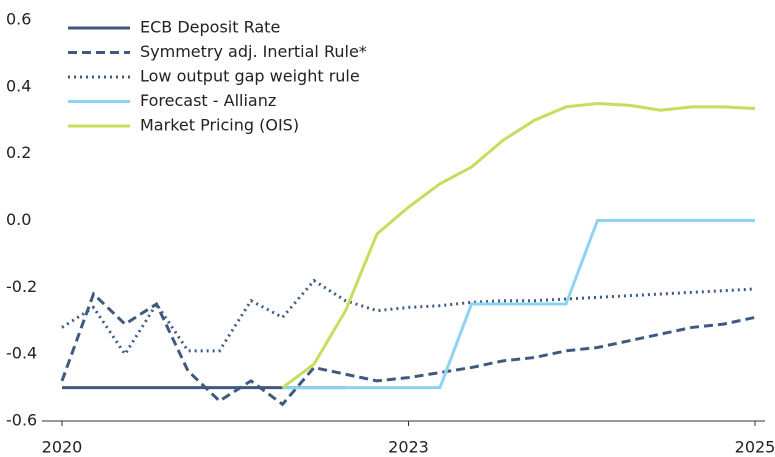 Image resolution: width=775 pixels, height=457 pixels. Describe the element at coordinates (18, 152) in the screenshot. I see `y-tick-label: 0.2` at that location.